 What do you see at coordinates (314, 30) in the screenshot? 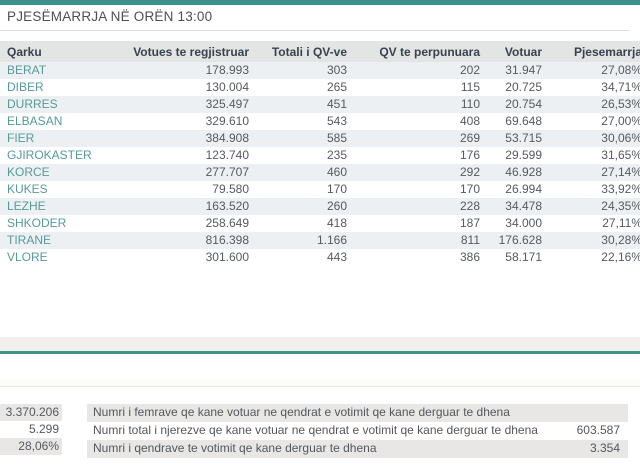
I see `title-divider` at bounding box center [314, 30].